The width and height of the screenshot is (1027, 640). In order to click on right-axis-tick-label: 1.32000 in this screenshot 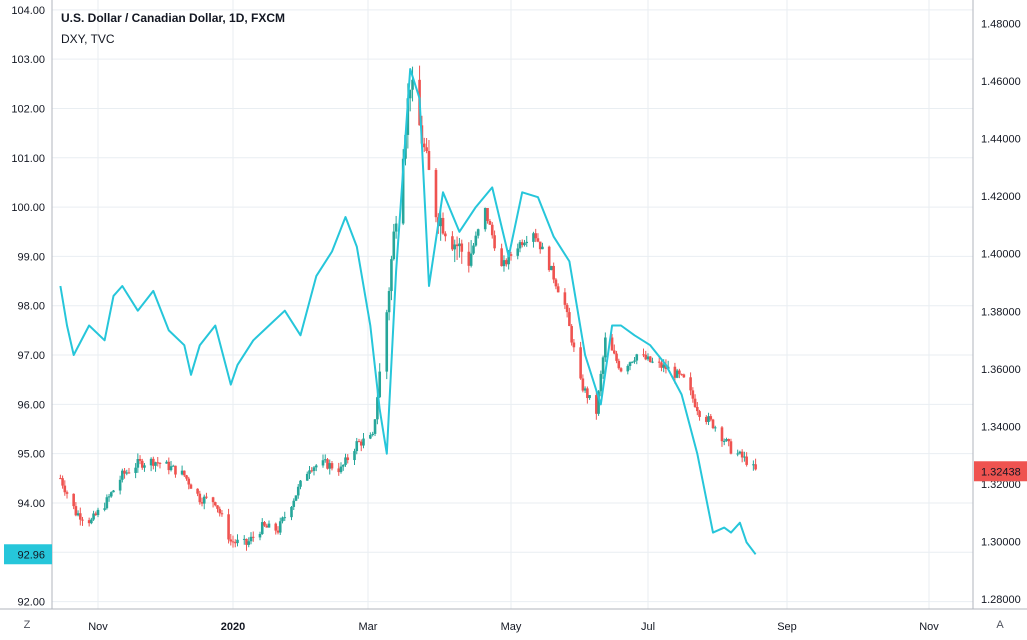, I will do `click(1001, 485)`.